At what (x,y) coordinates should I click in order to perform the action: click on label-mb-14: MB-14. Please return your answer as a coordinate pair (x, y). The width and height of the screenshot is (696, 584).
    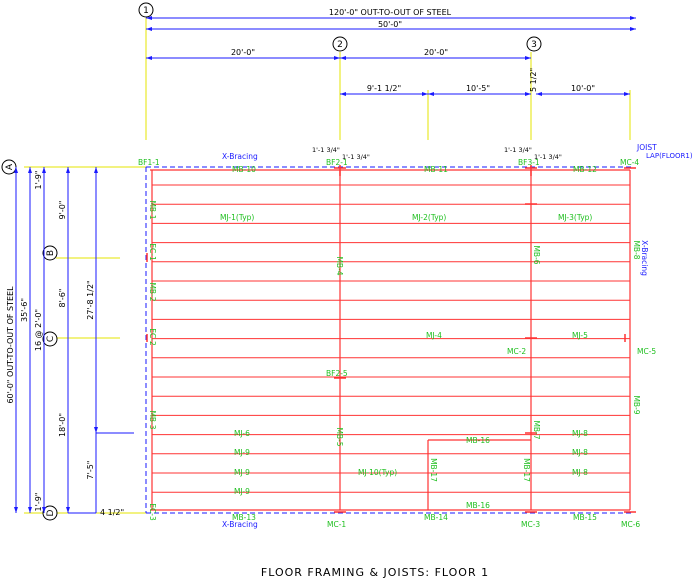
    Looking at the image, I should click on (436, 517).